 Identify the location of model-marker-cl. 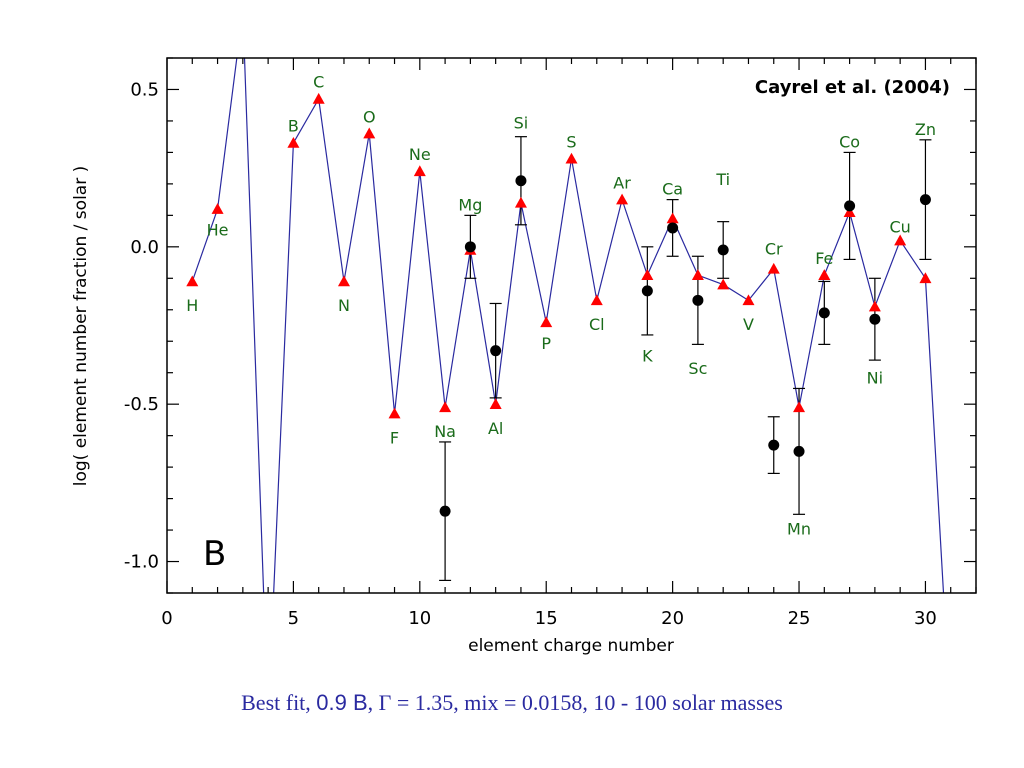
(596, 300).